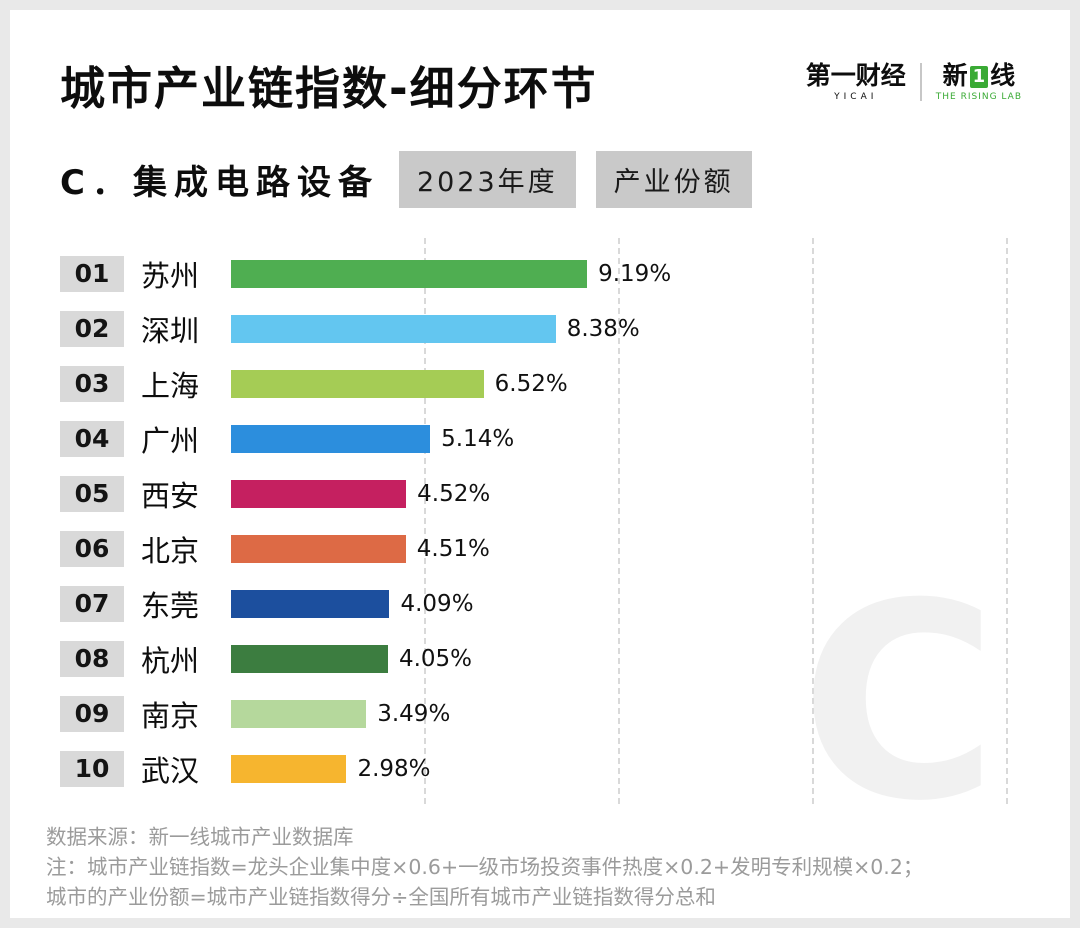 Image resolution: width=1080 pixels, height=928 pixels. What do you see at coordinates (635, 273) in the screenshot?
I see `value-label: 9.19%` at bounding box center [635, 273].